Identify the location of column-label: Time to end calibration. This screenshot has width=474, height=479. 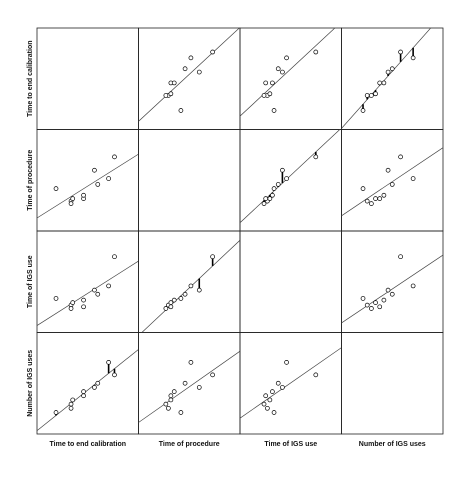
(88, 444).